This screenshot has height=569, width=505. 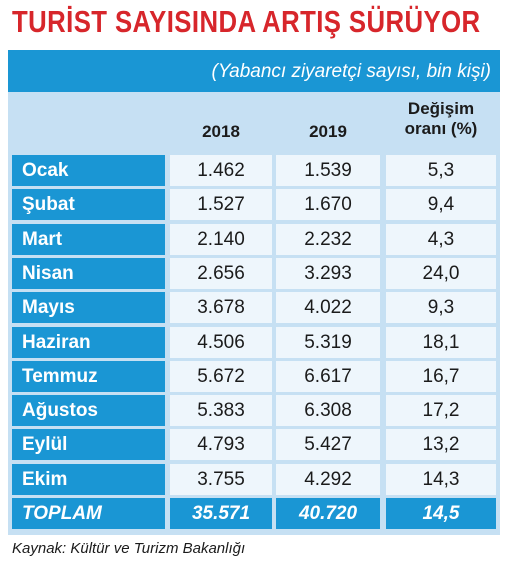 I want to click on table-cell: 4,3, so click(x=441, y=239).